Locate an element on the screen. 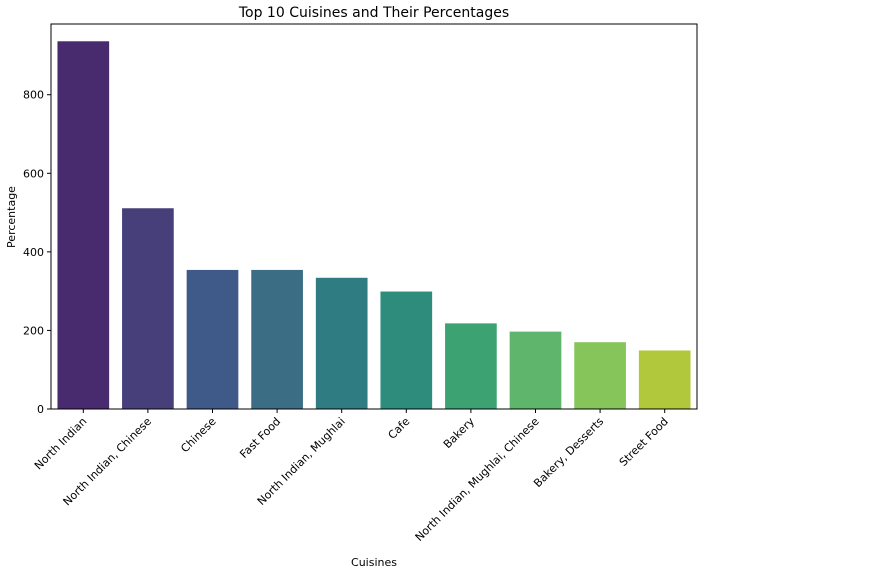  y-ticks-group: 0 200 400 600 800 is located at coordinates (37, 252).